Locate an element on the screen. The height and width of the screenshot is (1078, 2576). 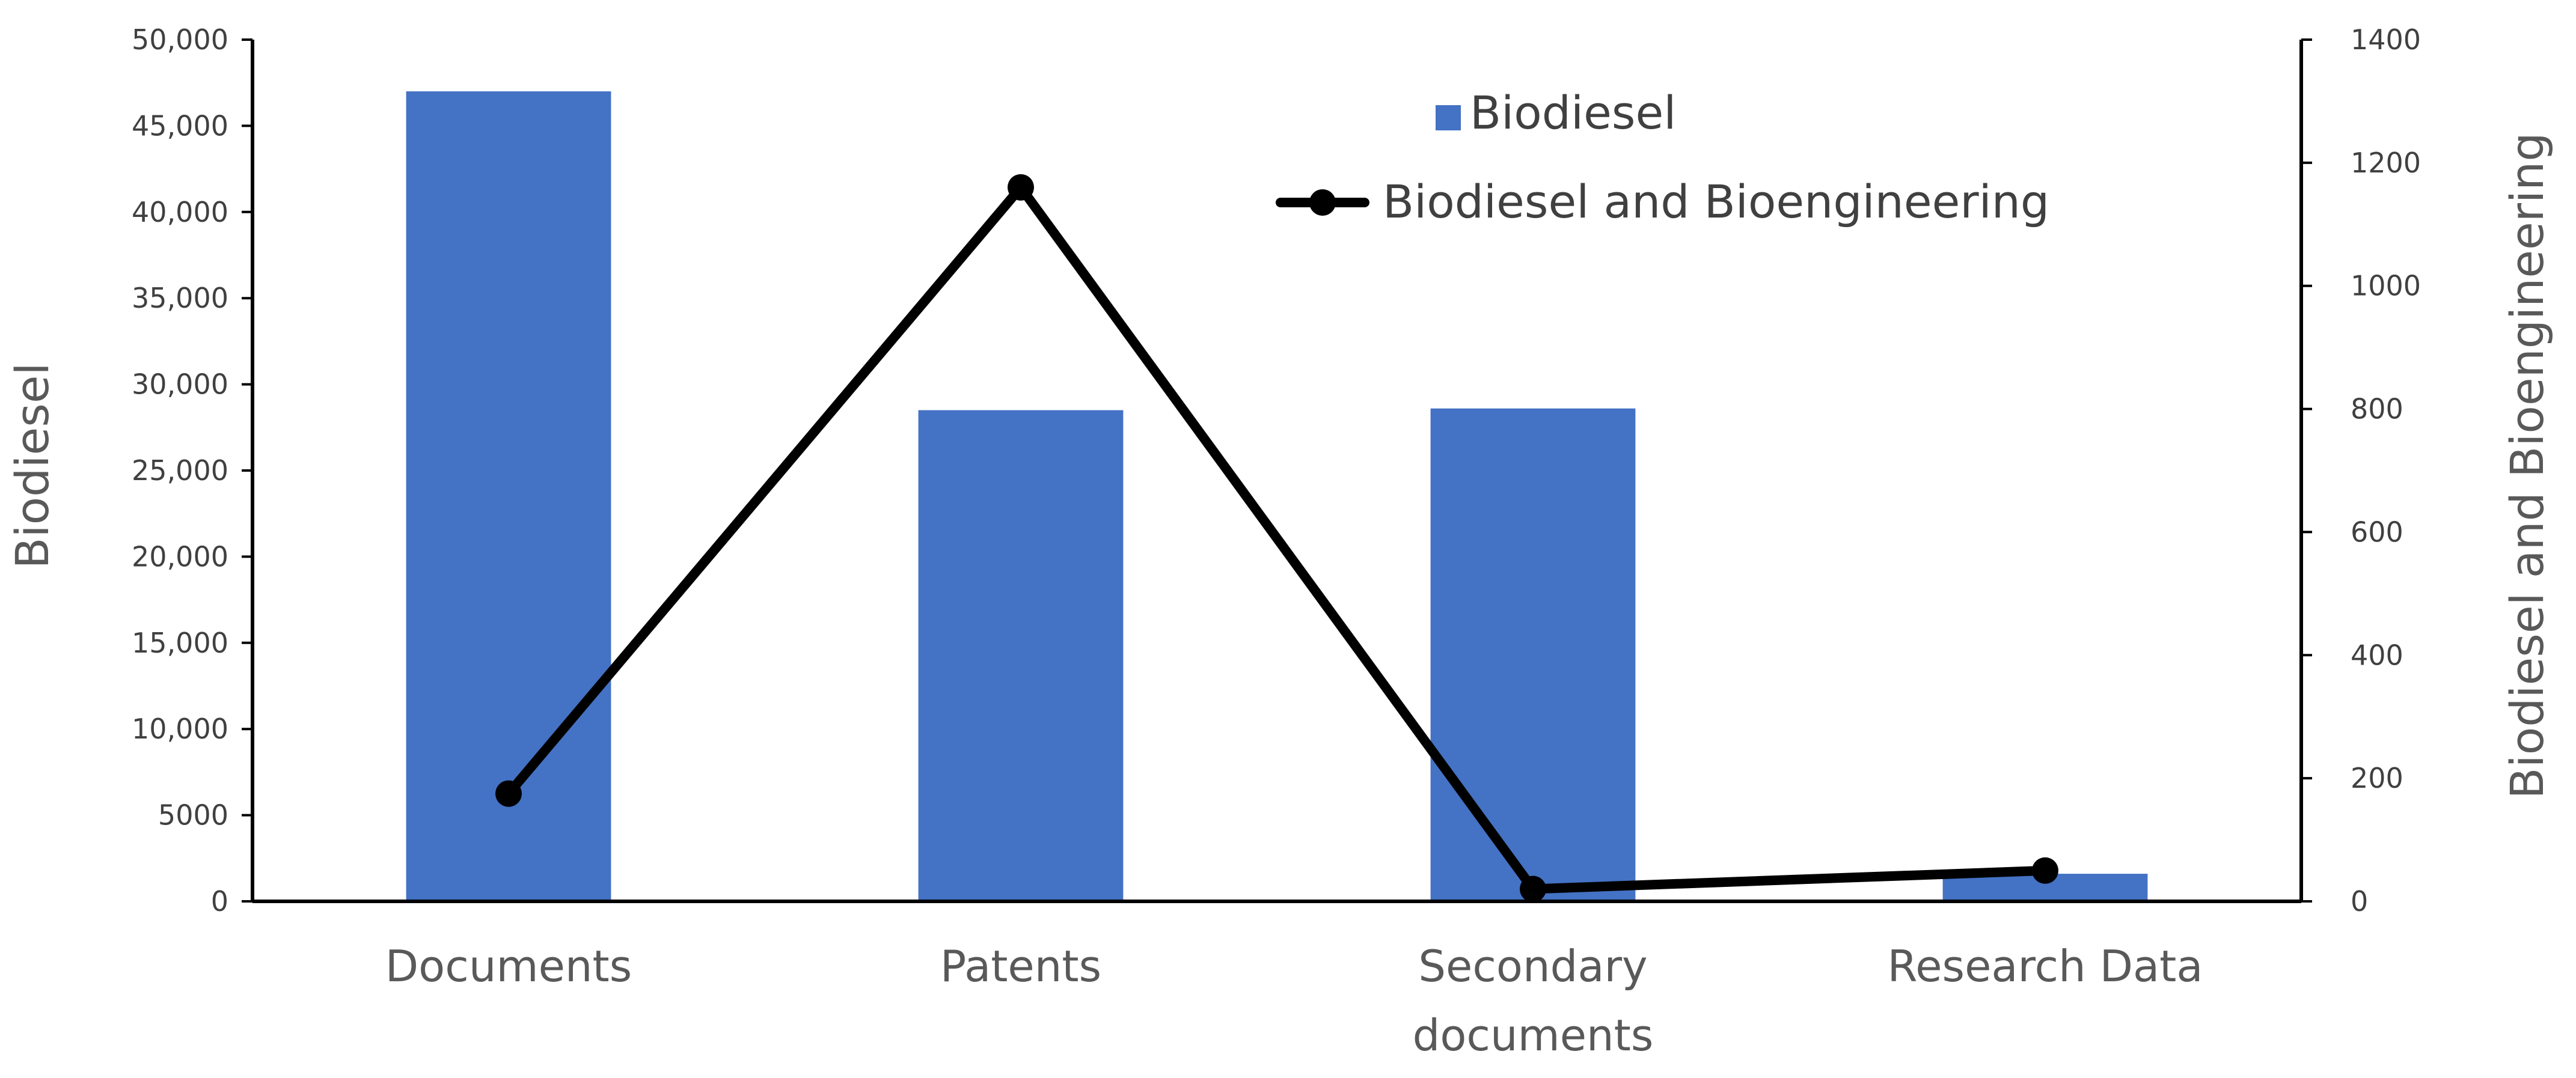
left-tick-label: 5000 is located at coordinates (193, 815).